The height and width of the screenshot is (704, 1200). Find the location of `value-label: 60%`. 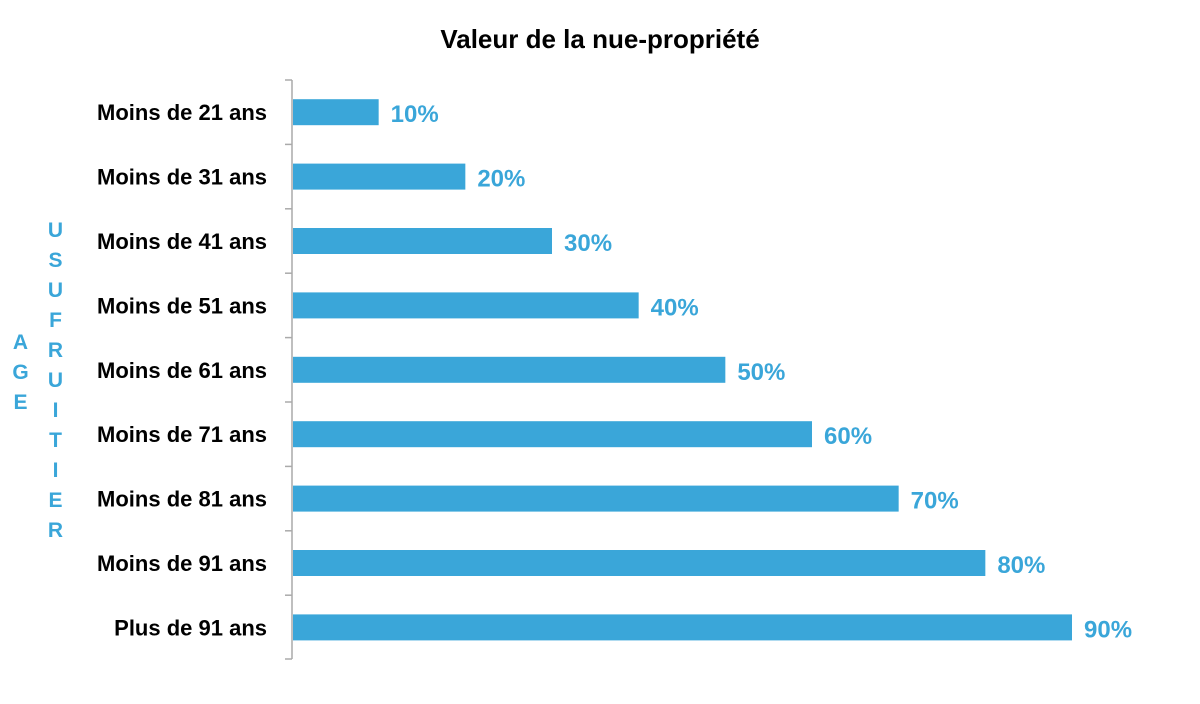

value-label: 60% is located at coordinates (848, 436).